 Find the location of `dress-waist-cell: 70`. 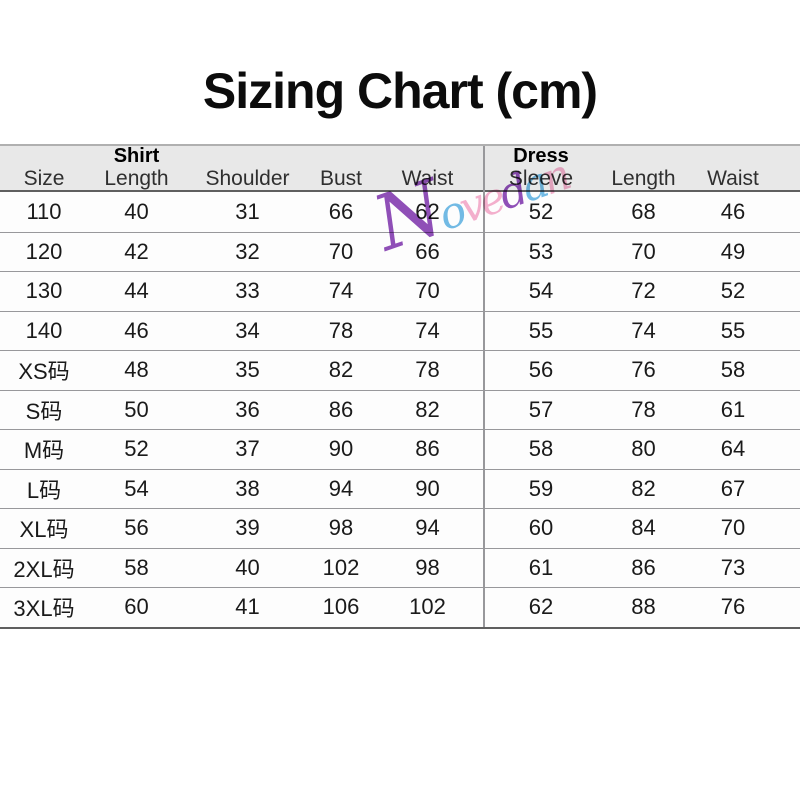

dress-waist-cell: 70 is located at coordinates (733, 528).